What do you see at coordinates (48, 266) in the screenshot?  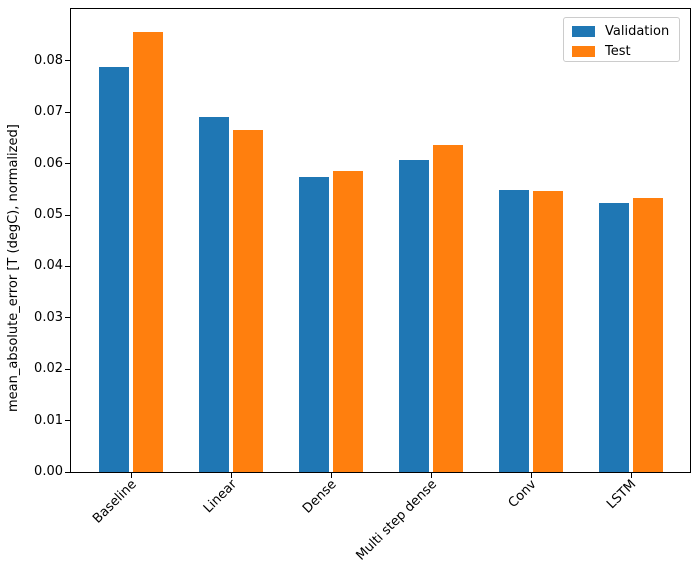 I see `y-tick-label: 0.04` at bounding box center [48, 266].